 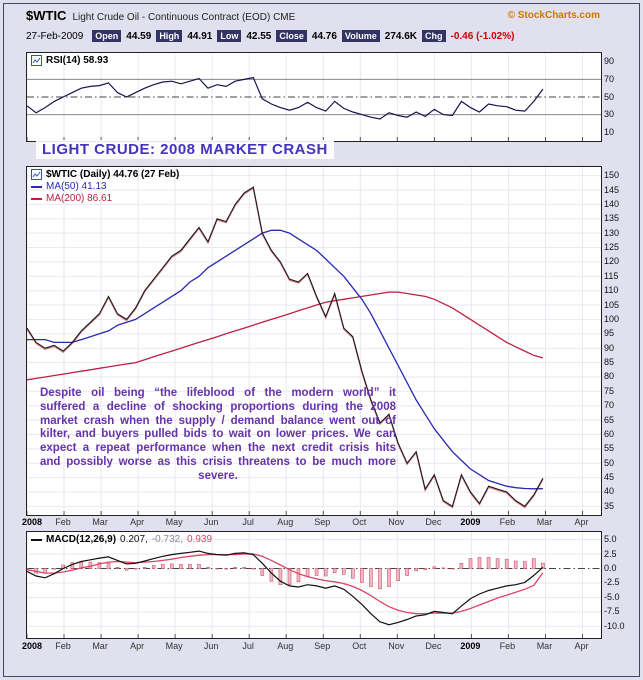 I want to click on macd-legend: MACD(12,26,9) 0.207, -0.732, 0.939, so click(x=121, y=539).